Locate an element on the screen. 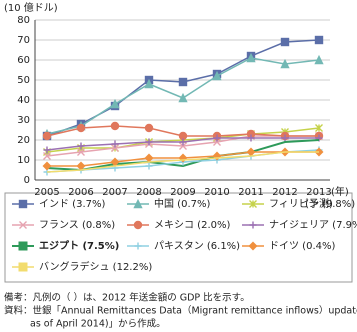  series-line is located at coordinates (182, 162).